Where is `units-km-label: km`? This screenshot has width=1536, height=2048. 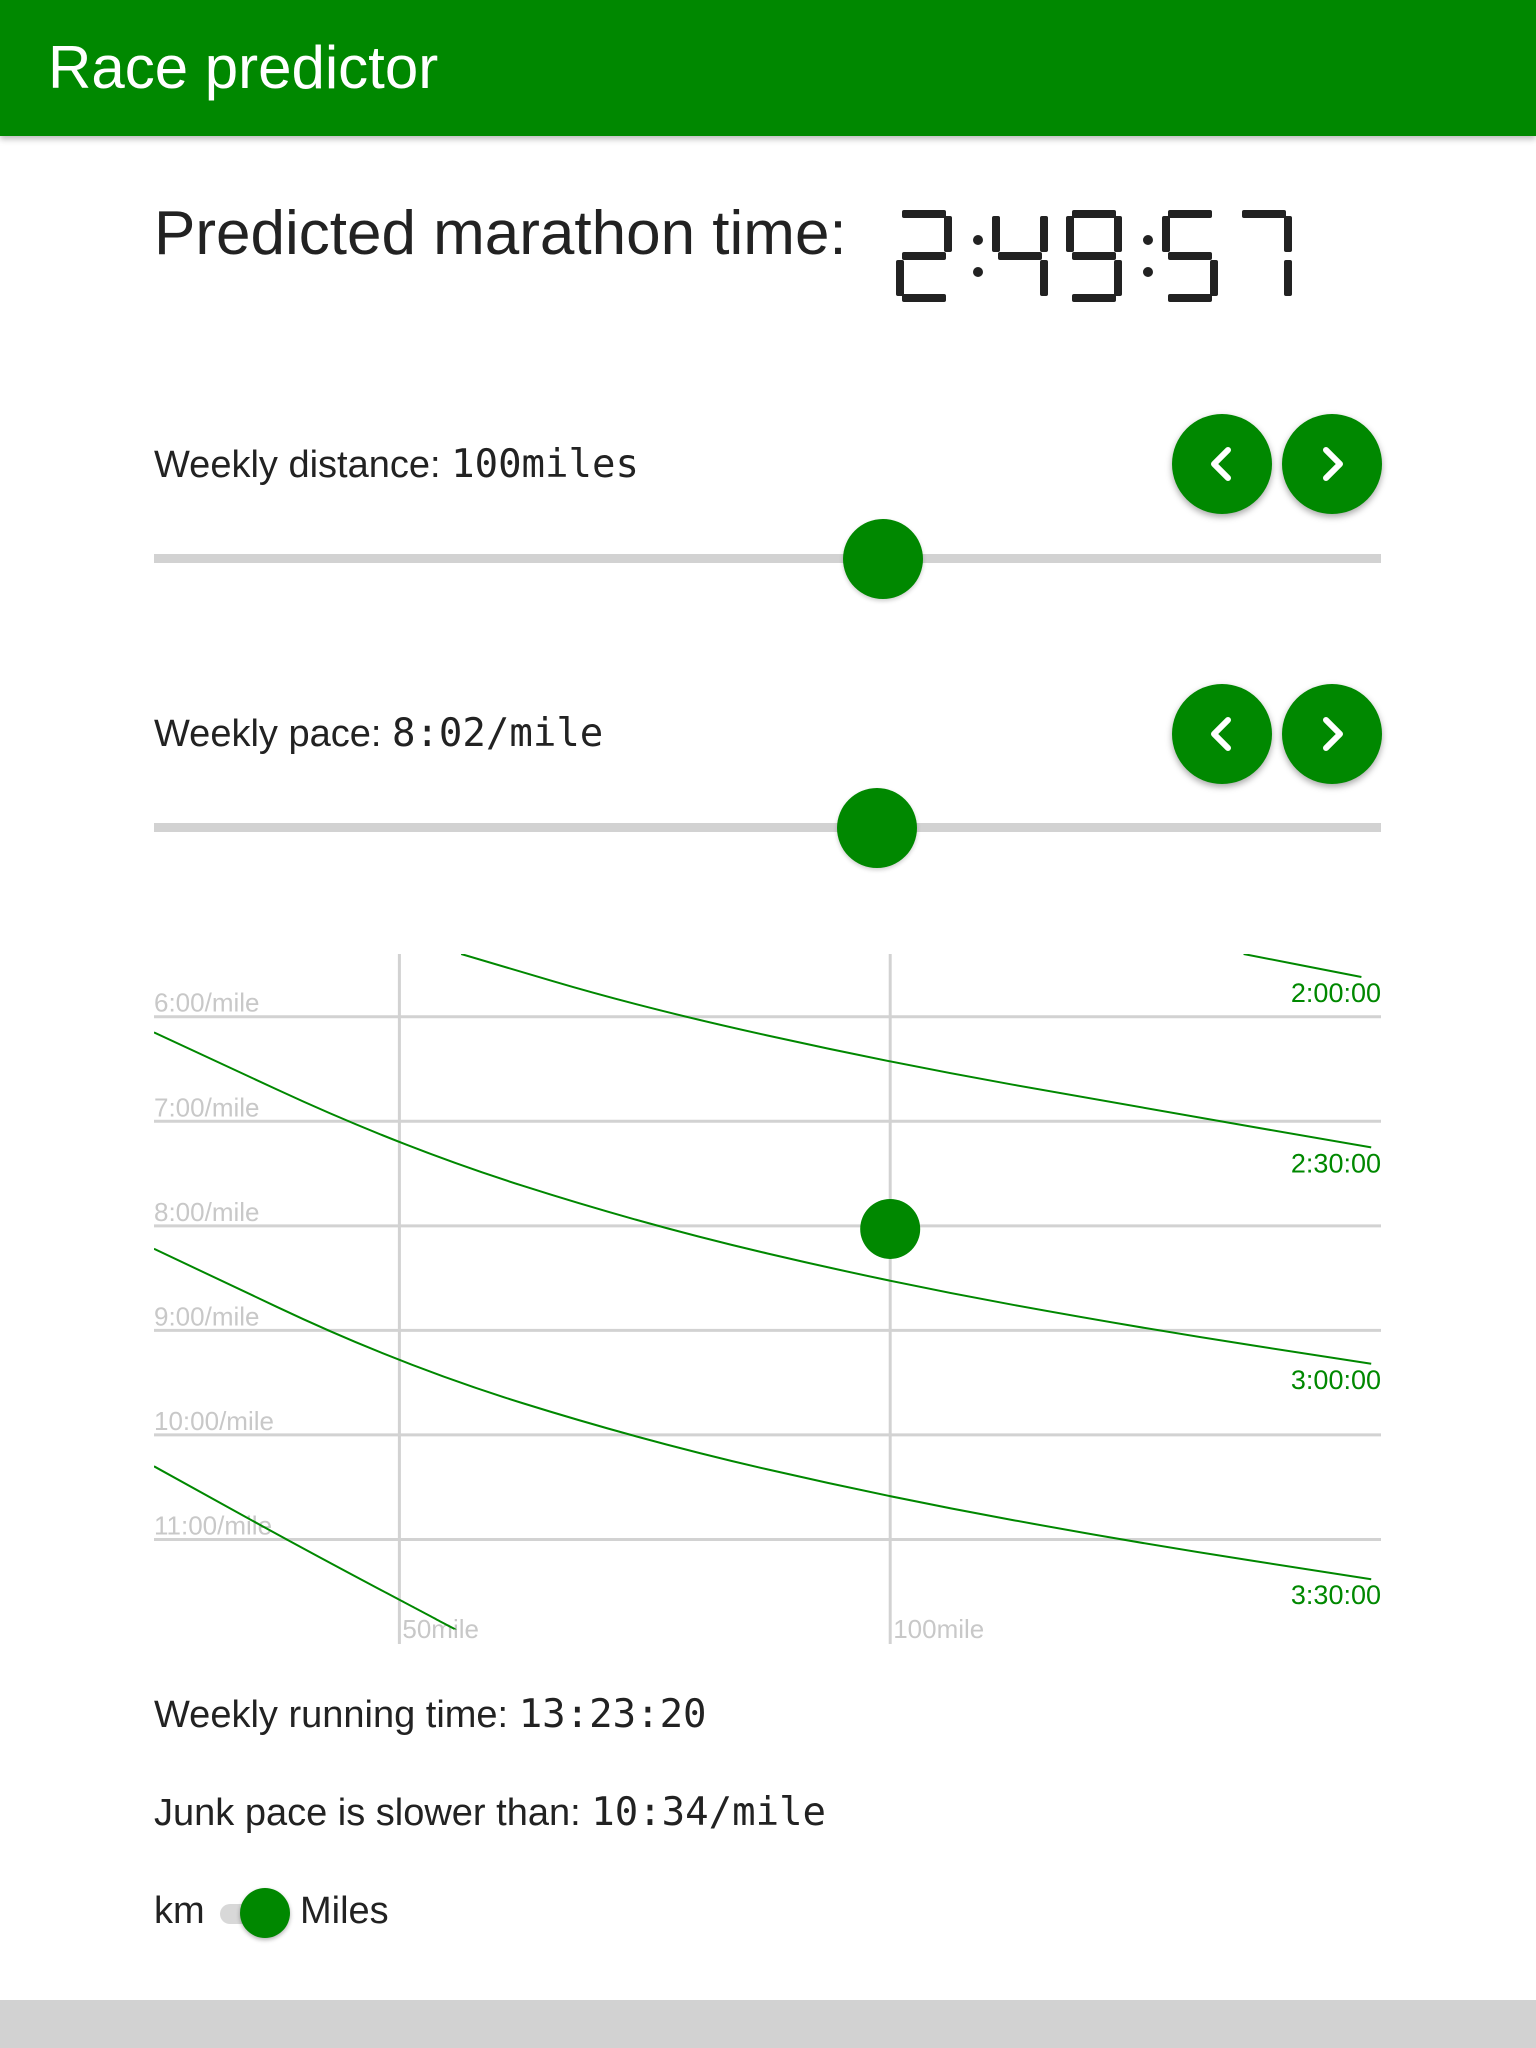
units-km-label: km is located at coordinates (179, 1911).